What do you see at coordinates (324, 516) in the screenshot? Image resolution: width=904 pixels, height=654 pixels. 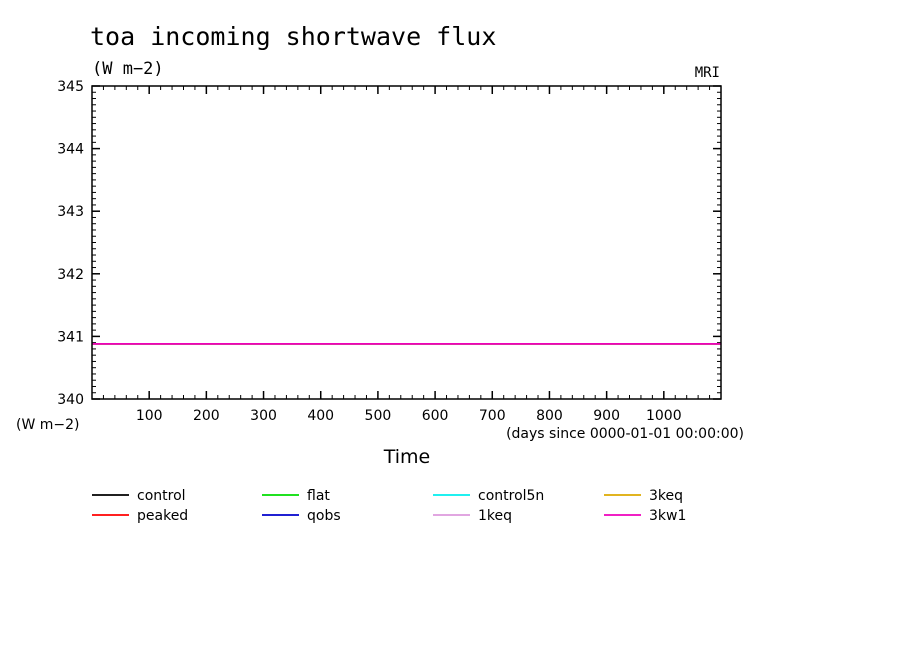 I see `legend-label-qobs: qobs` at bounding box center [324, 516].